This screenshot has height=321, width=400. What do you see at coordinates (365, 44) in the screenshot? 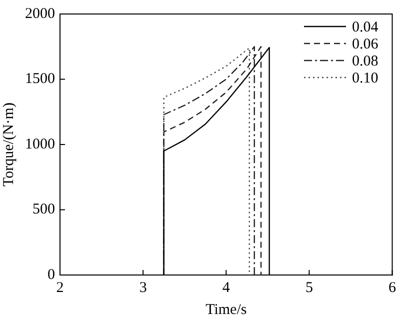
I see `legend-label: 0.06` at bounding box center [365, 44].